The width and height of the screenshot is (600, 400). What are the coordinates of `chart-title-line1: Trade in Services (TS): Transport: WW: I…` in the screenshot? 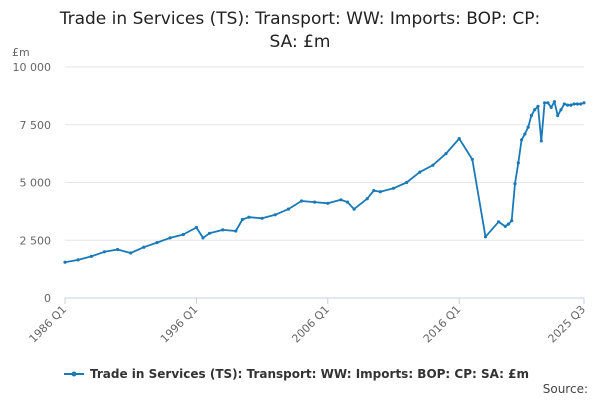 It's located at (300, 19).